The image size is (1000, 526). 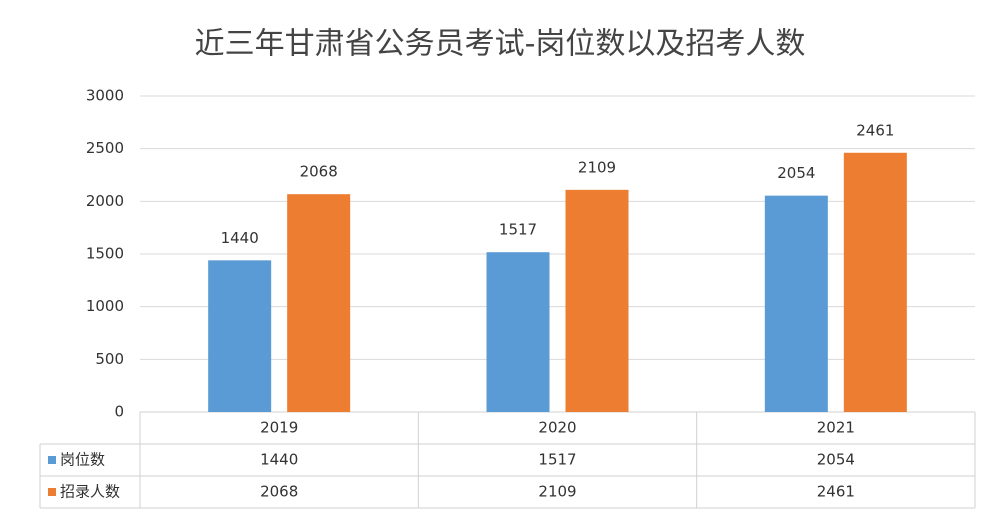 I want to click on legend-label: 岗位数, so click(x=82, y=460).